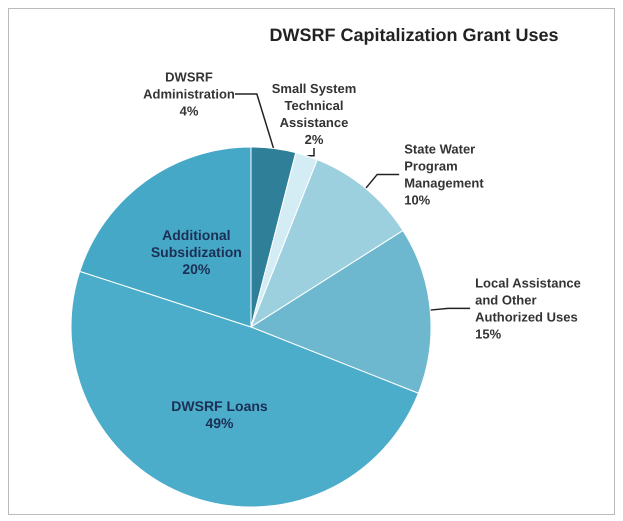 The image size is (623, 521). I want to click on data-label: 15%, so click(488, 334).